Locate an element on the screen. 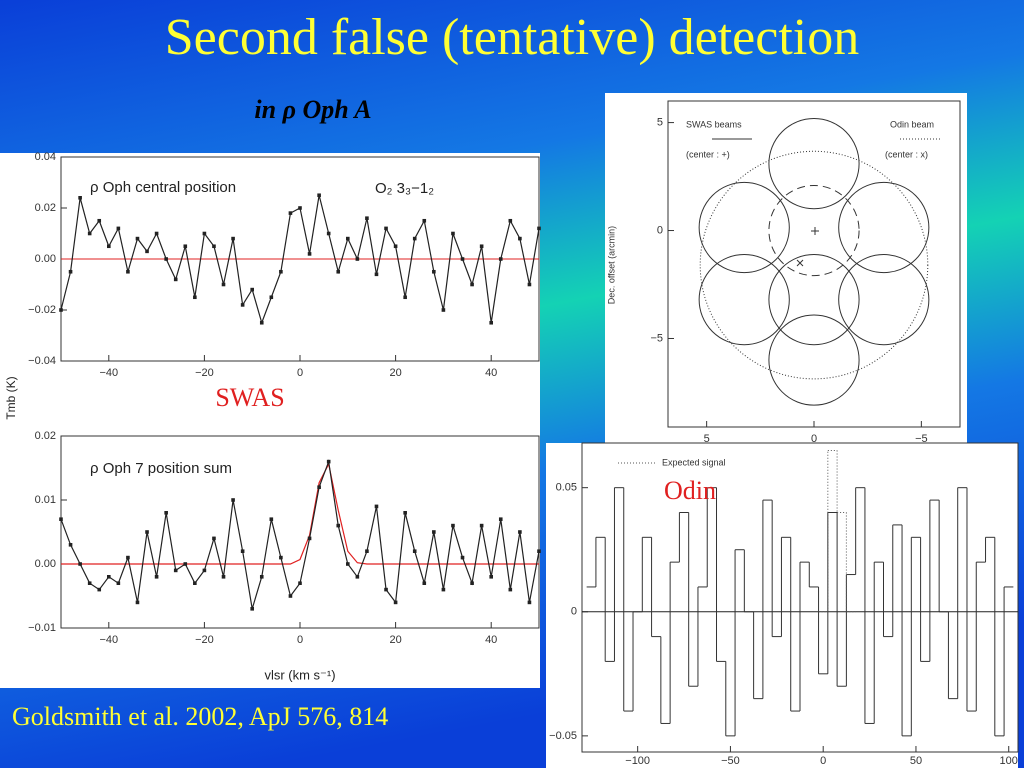 The width and height of the screenshot is (1024, 768). legend-label: SWAS beams is located at coordinates (714, 124).